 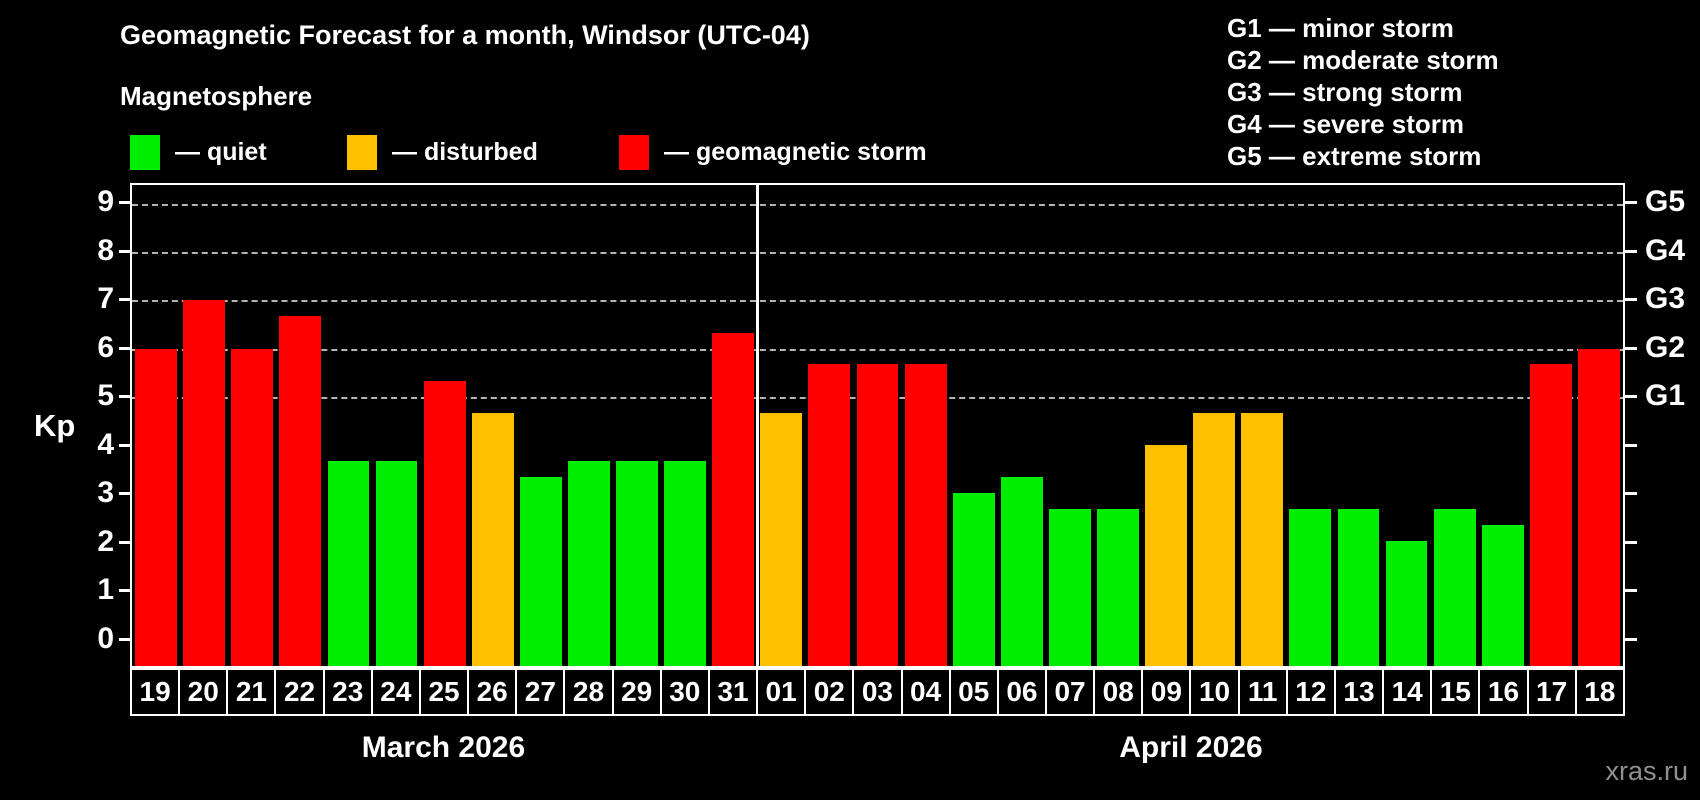 What do you see at coordinates (1359, 692) in the screenshot?
I see `day-cell: 13` at bounding box center [1359, 692].